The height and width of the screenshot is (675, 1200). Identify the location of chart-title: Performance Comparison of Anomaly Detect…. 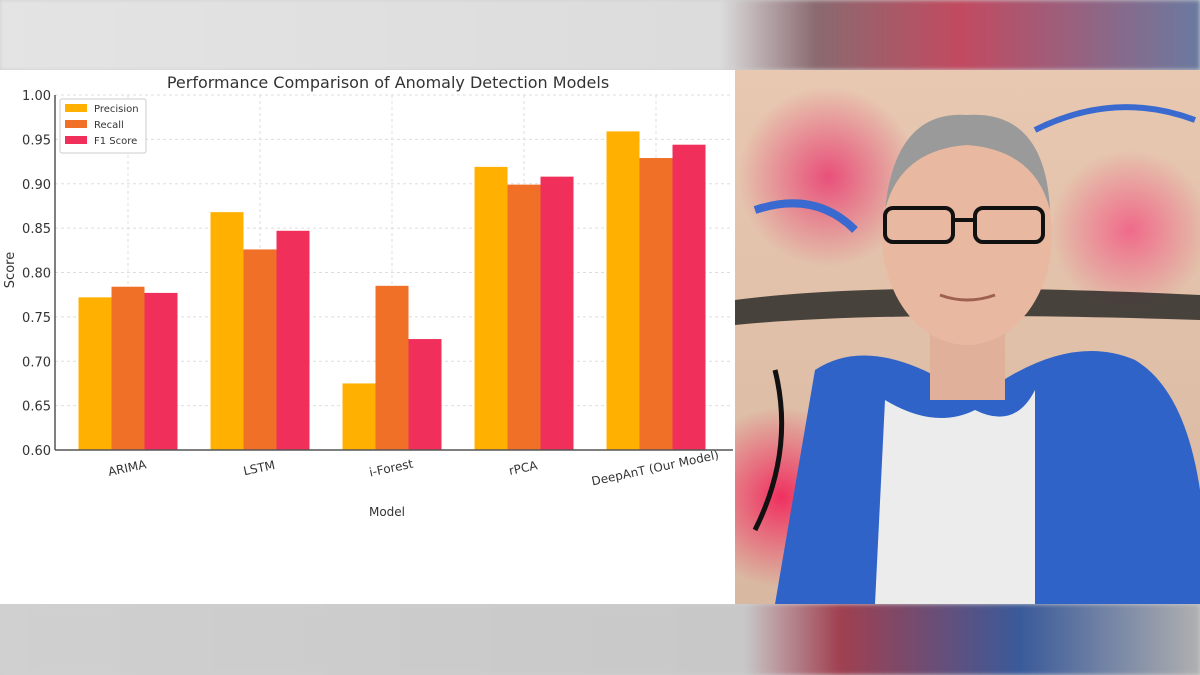
(388, 82).